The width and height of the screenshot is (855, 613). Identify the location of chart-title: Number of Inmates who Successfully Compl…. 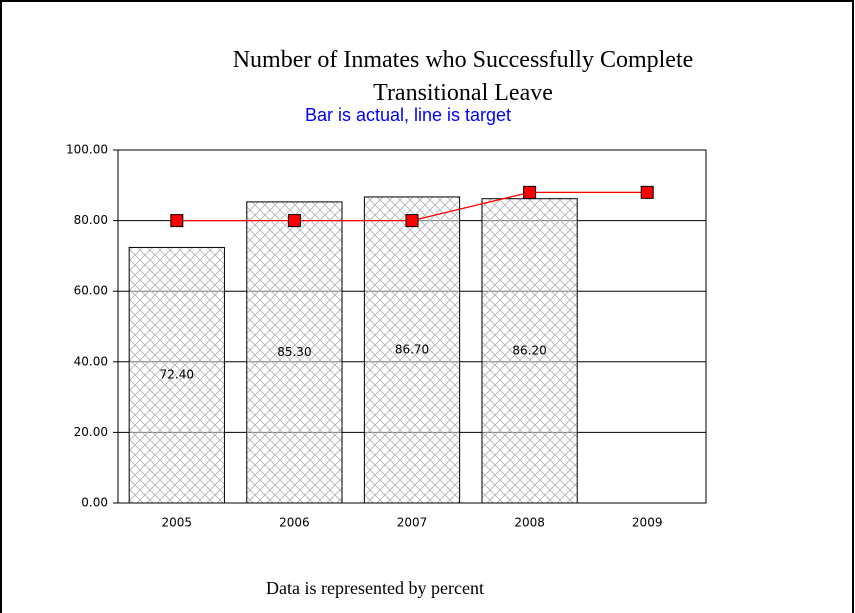
(463, 76).